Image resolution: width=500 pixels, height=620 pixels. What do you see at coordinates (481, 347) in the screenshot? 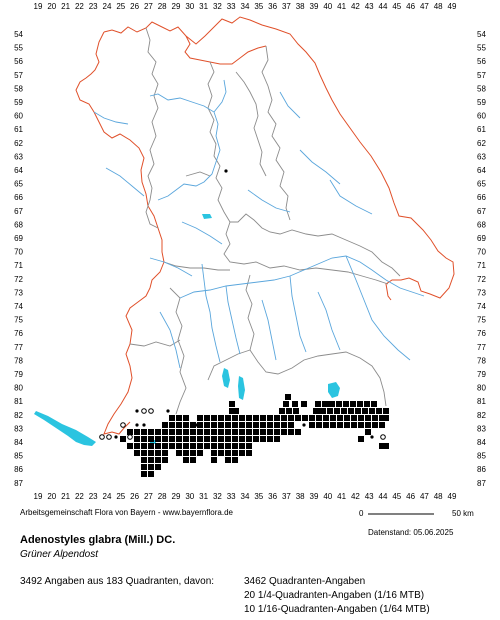
I see `y-tick-right: 77` at bounding box center [481, 347].